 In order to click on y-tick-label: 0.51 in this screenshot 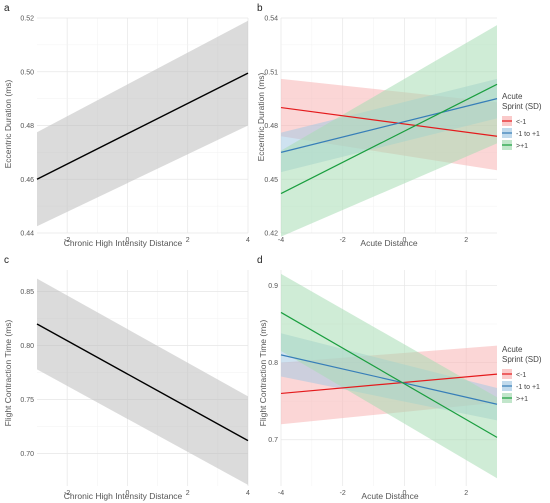, I will do `click(271, 72)`.